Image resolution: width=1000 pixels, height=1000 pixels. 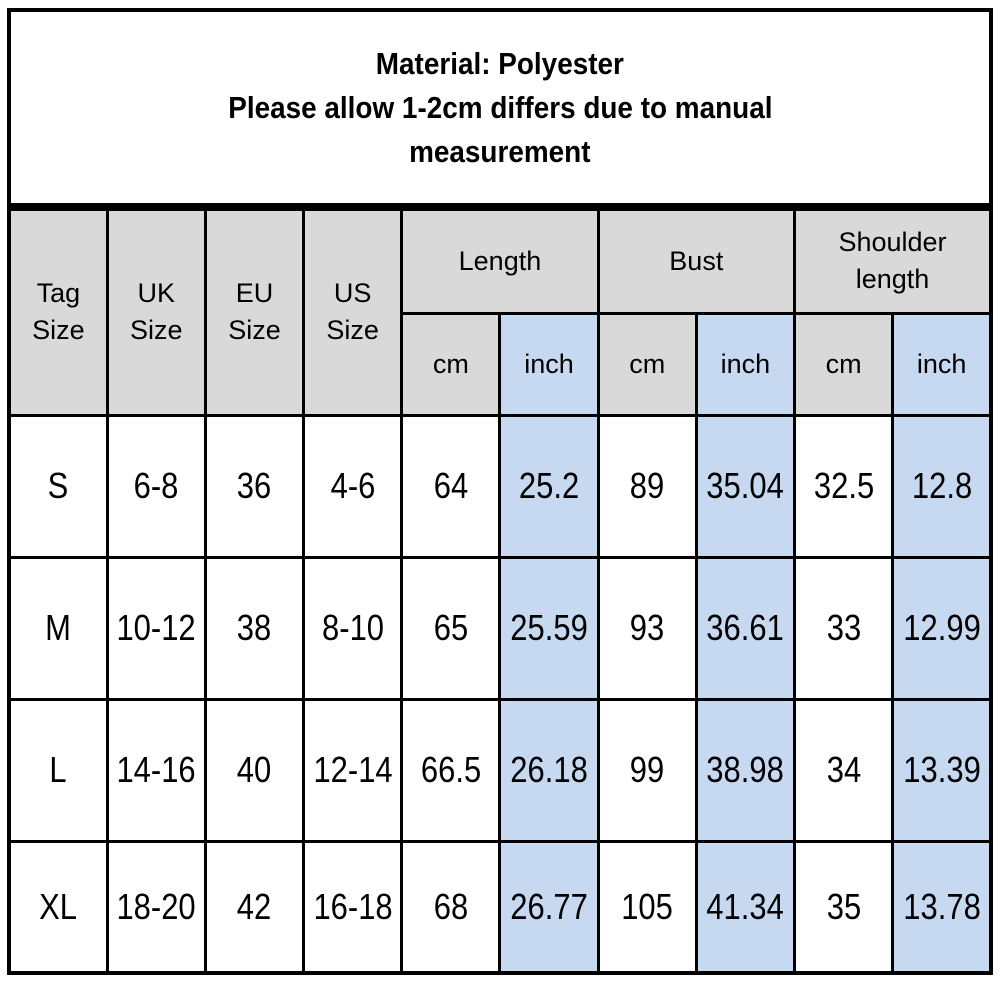 I want to click on cell-length-inch: 26.77, so click(x=549, y=907).